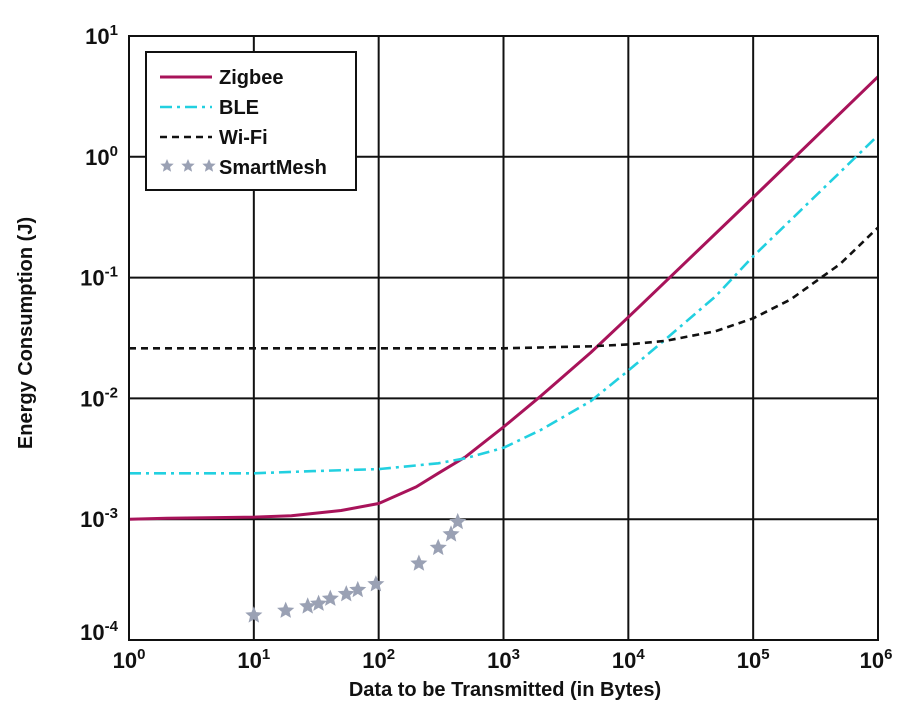 The width and height of the screenshot is (920, 718). I want to click on y-tick-label: 10⁰, so click(101, 156).